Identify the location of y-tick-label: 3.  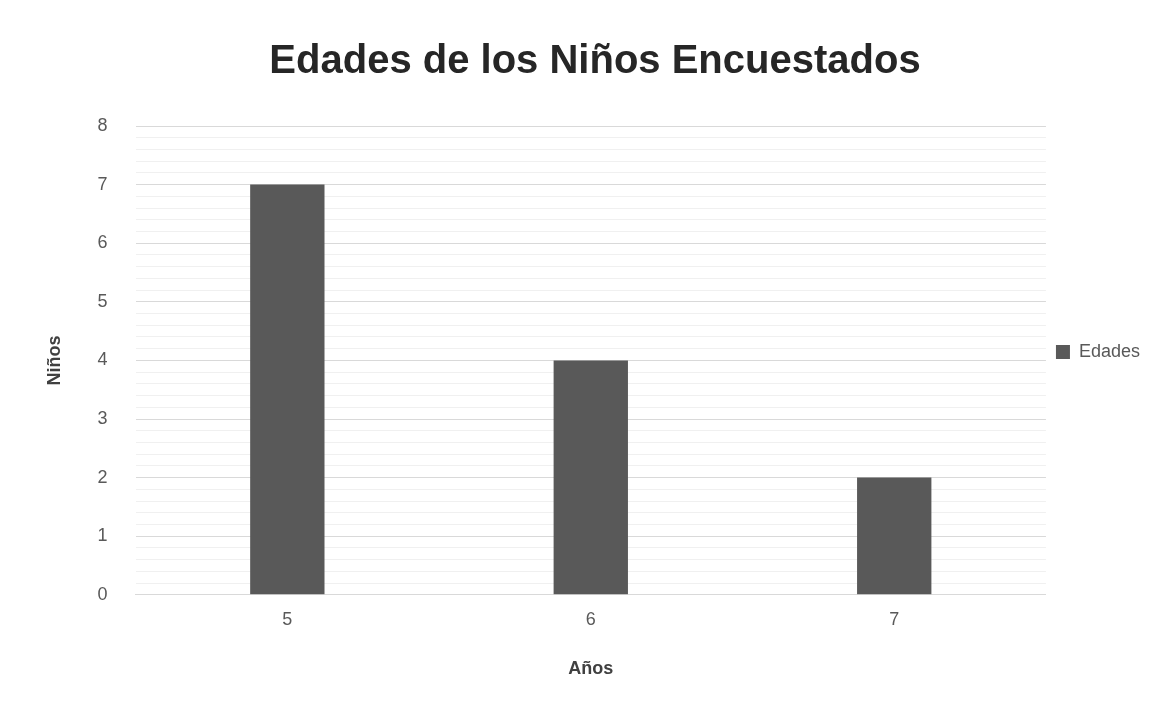
(102, 417).